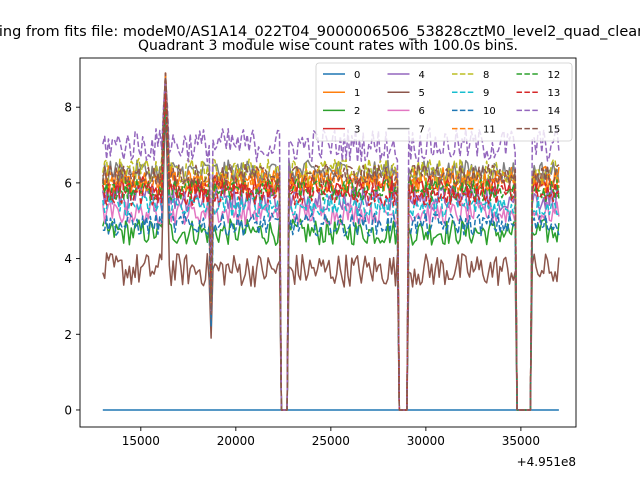 This screenshot has width=640, height=484. What do you see at coordinates (422, 93) in the screenshot?
I see `legend-label-5: 5` at bounding box center [422, 93].